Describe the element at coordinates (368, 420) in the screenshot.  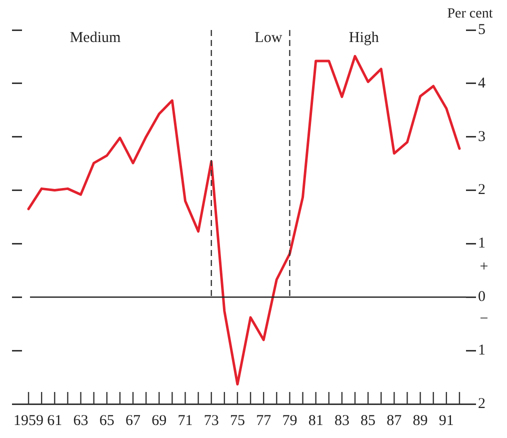
I see `x-tick-label: 85` at that location.